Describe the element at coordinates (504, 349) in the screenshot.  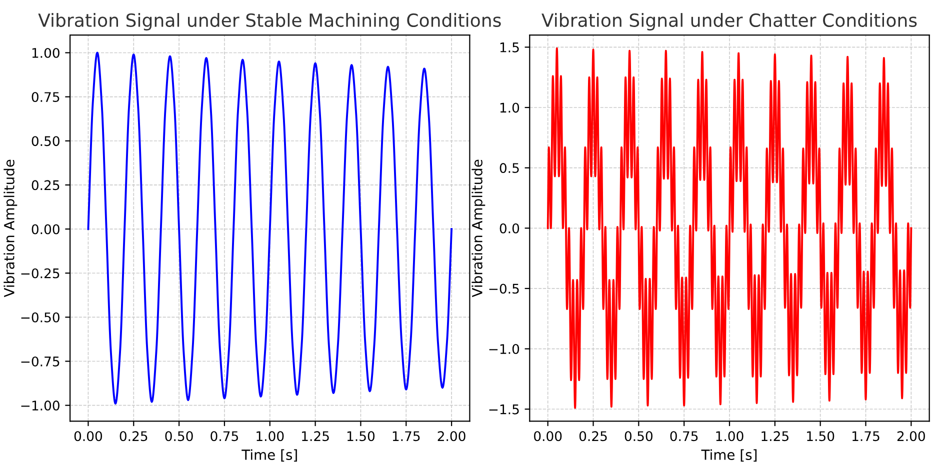
I see `y-tick-label: −1.0` at that location.